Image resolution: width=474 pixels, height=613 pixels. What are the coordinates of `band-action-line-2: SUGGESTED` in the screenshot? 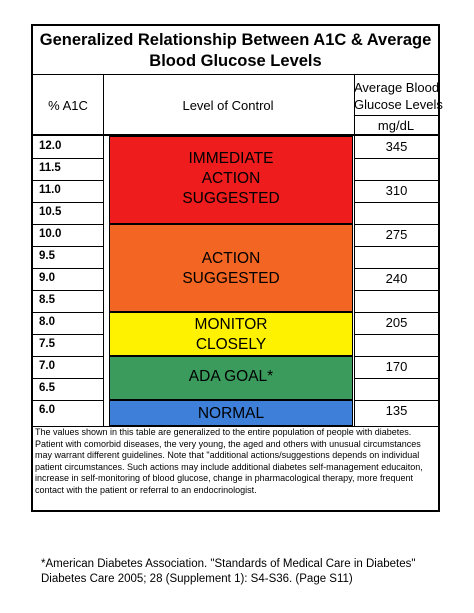 It's located at (231, 278).